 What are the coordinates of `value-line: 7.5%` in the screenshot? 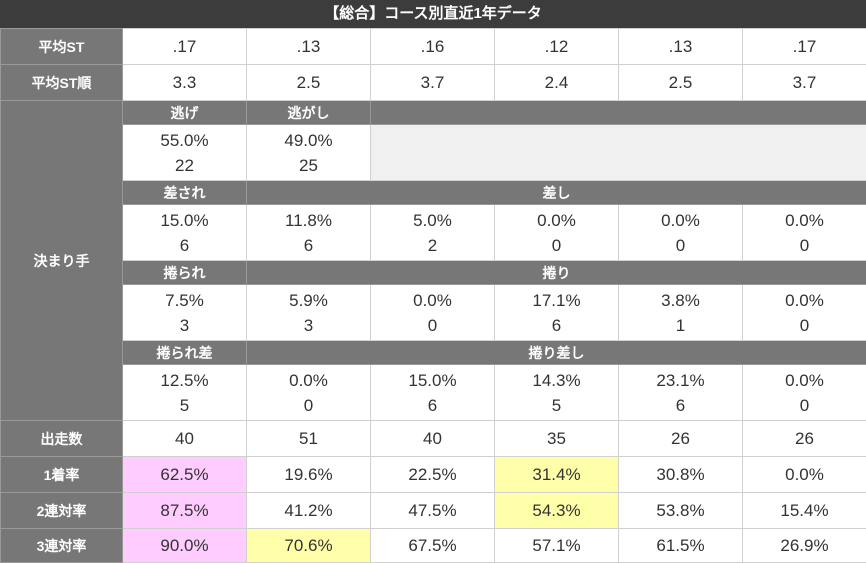 It's located at (184, 300).